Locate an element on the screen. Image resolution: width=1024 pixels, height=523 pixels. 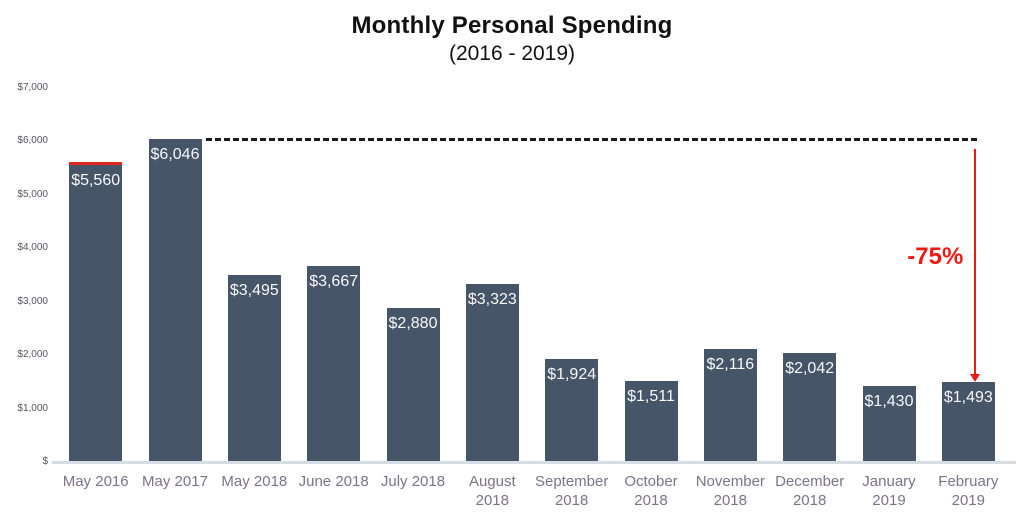
chart-title: Monthly Personal Spending is located at coordinates (512, 25).